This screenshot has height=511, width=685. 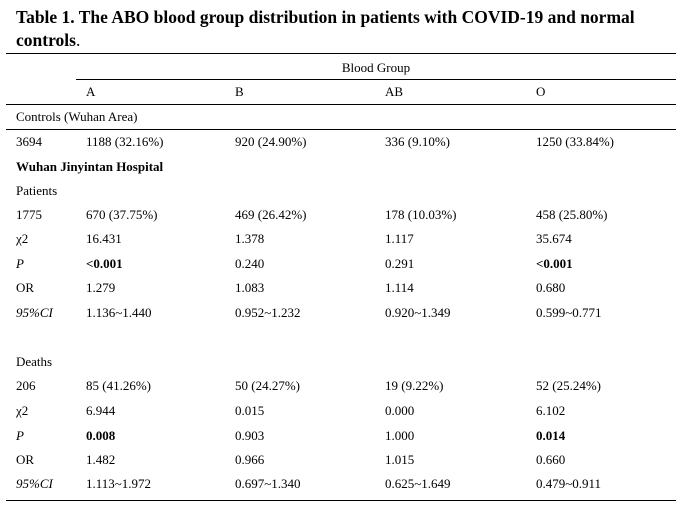 What do you see at coordinates (77, 116) in the screenshot?
I see `controls-label: Controls (Wuhan Area)` at bounding box center [77, 116].